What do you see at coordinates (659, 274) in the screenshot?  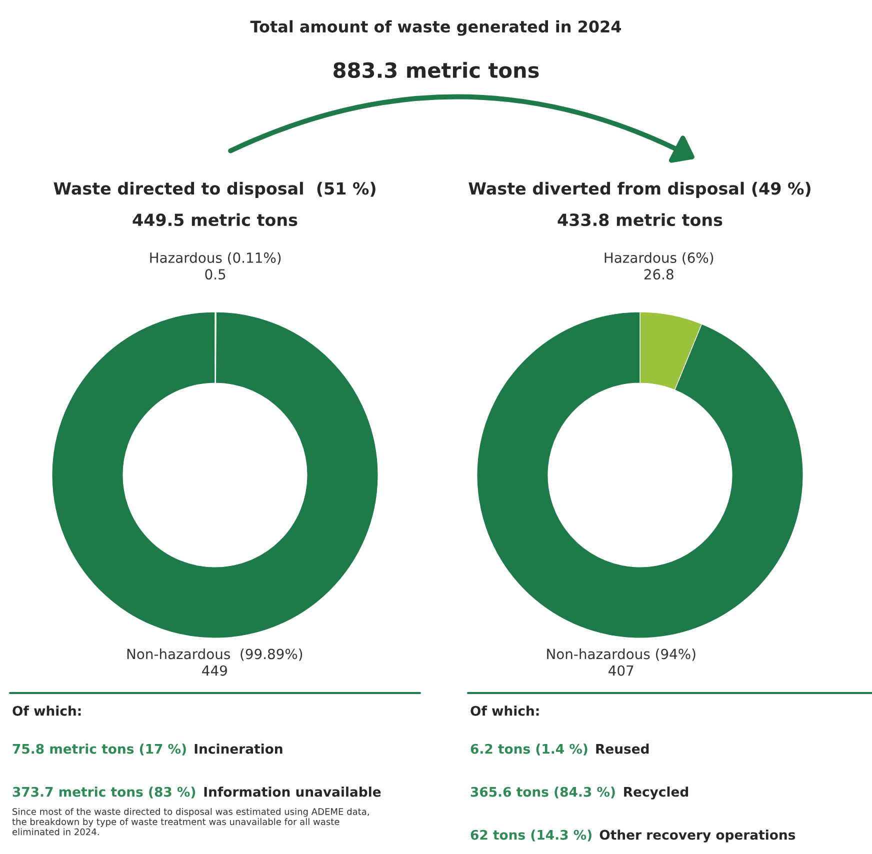 I see `data-label: 26.8` at bounding box center [659, 274].